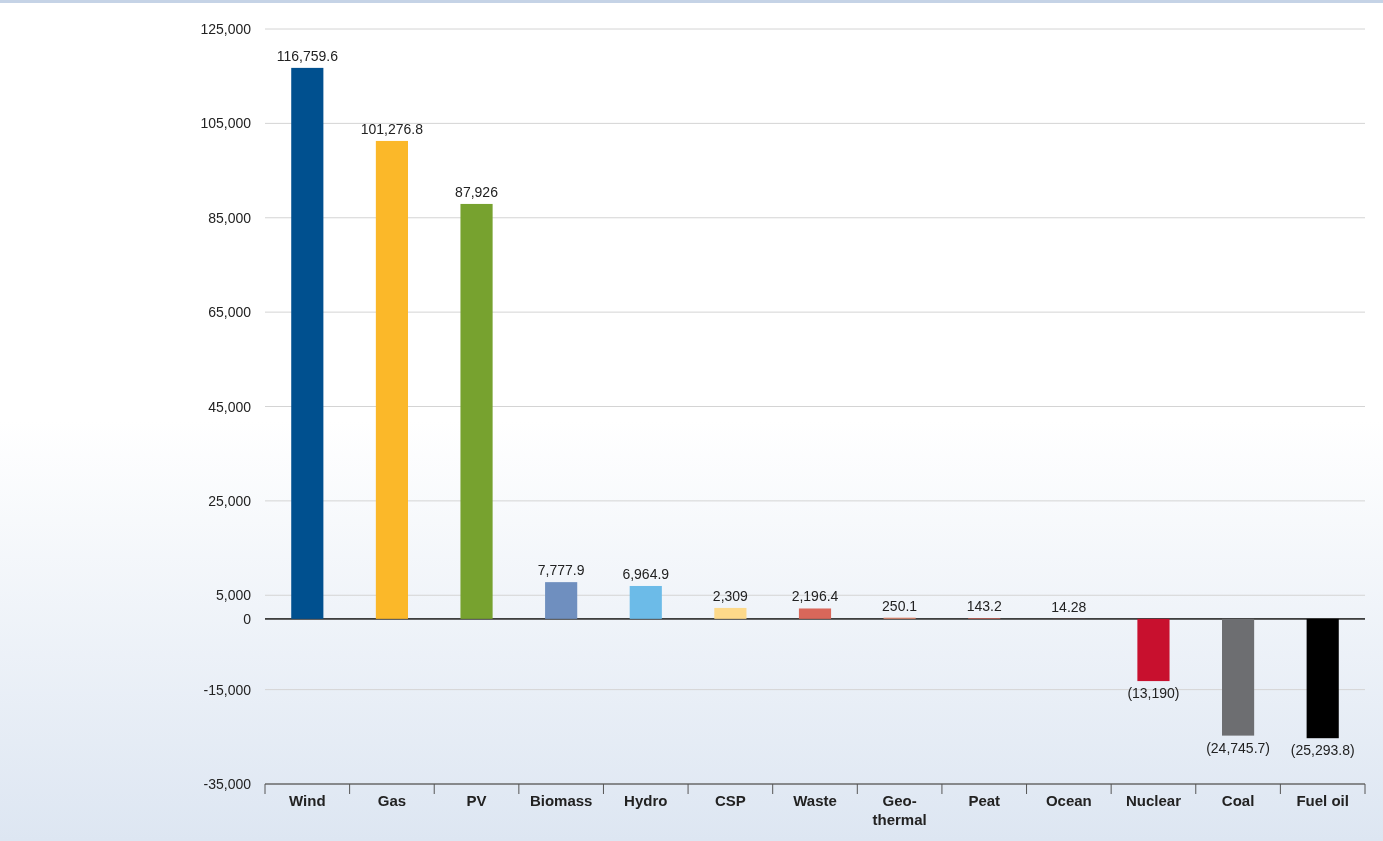  Describe the element at coordinates (247, 618) in the screenshot. I see `y-tick-label: 0` at that location.